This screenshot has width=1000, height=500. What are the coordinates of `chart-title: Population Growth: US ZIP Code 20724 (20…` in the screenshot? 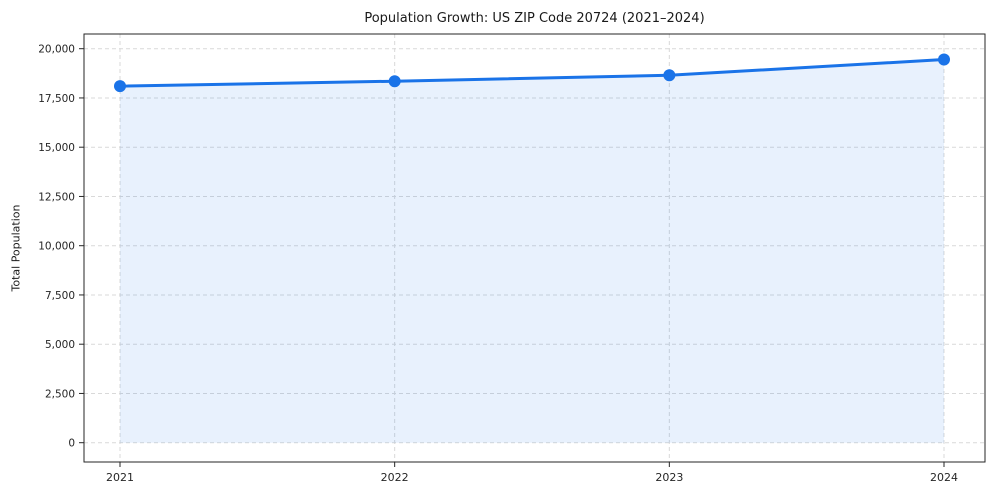 It's located at (534, 18).